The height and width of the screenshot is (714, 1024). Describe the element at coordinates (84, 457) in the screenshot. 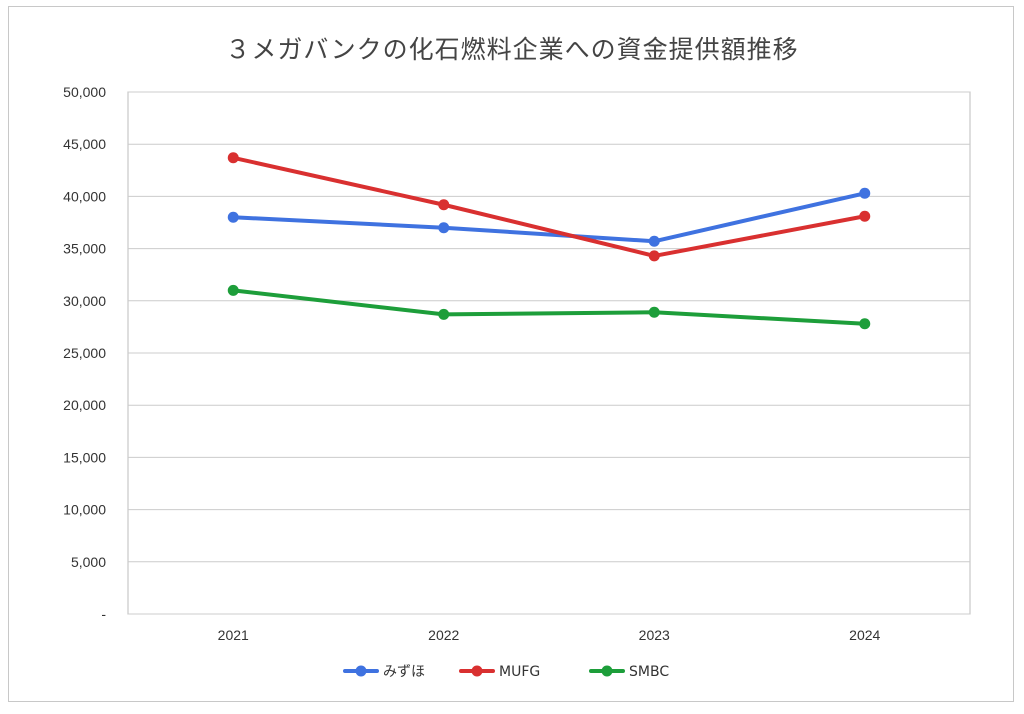

I see `y-tick-label: 15,000` at that location.